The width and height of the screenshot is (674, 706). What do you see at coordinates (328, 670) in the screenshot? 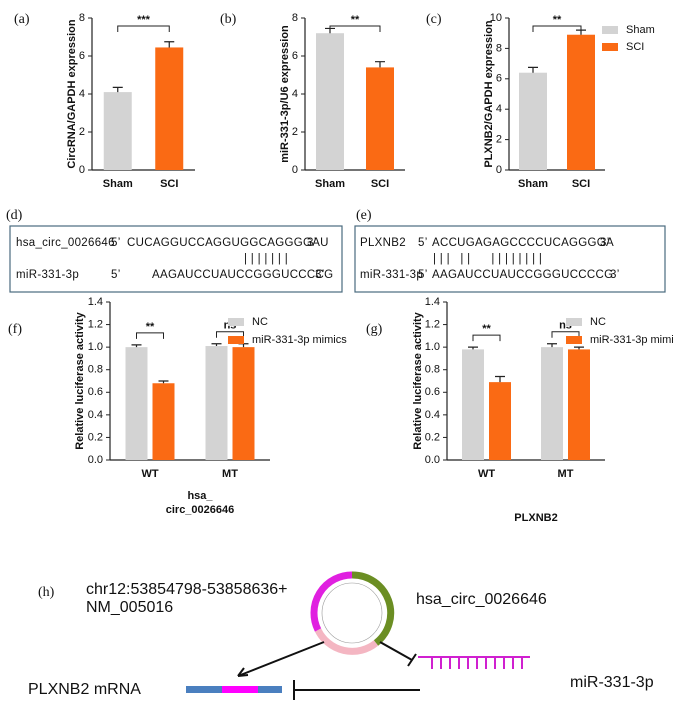
I see `arrows` at bounding box center [328, 670].